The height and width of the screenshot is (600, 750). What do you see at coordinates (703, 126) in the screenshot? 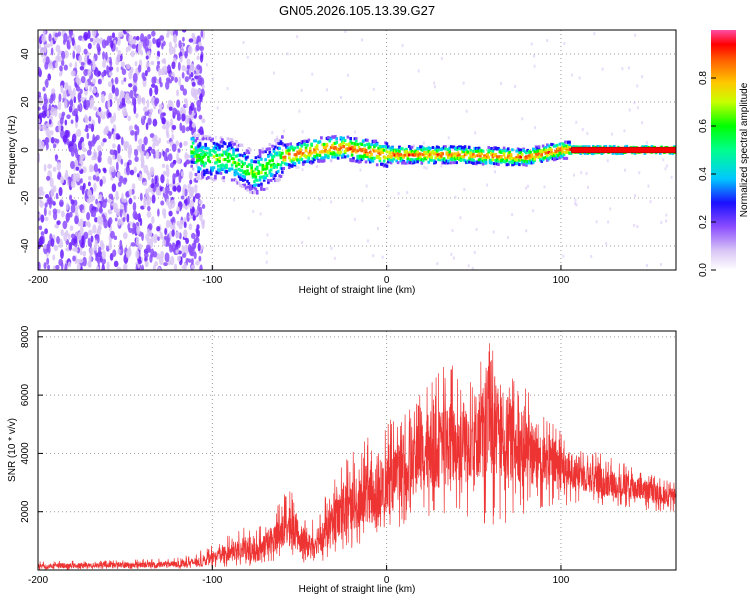
I see `colorbar-tick-label: 0.6` at bounding box center [703, 126].